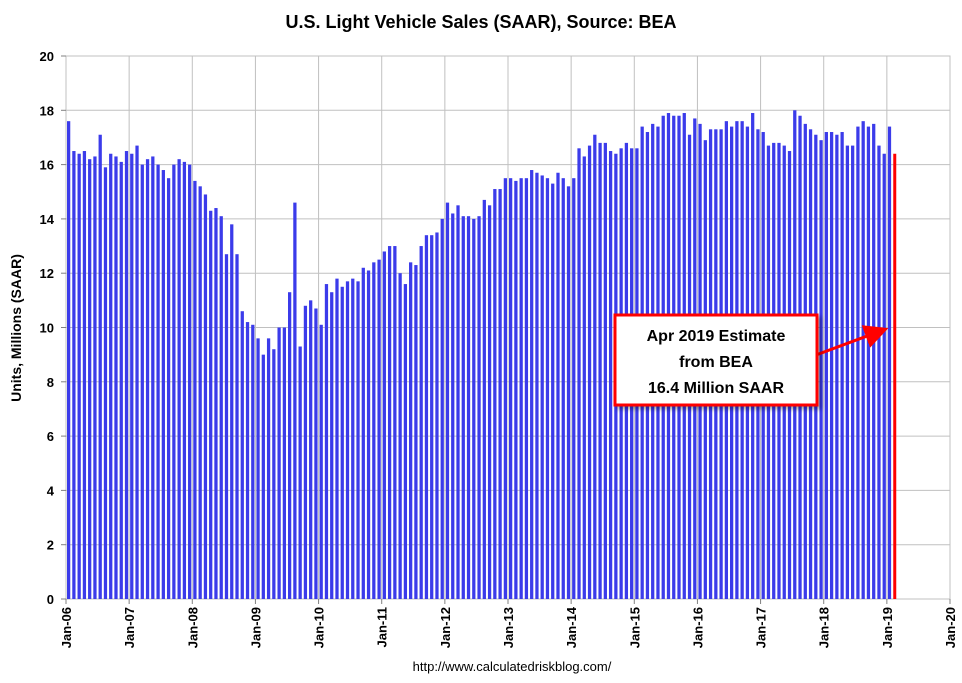 This screenshot has width=962, height=683. Describe the element at coordinates (716, 336) in the screenshot. I see `annotation-line-1: Apr 2019 Estimate` at that location.